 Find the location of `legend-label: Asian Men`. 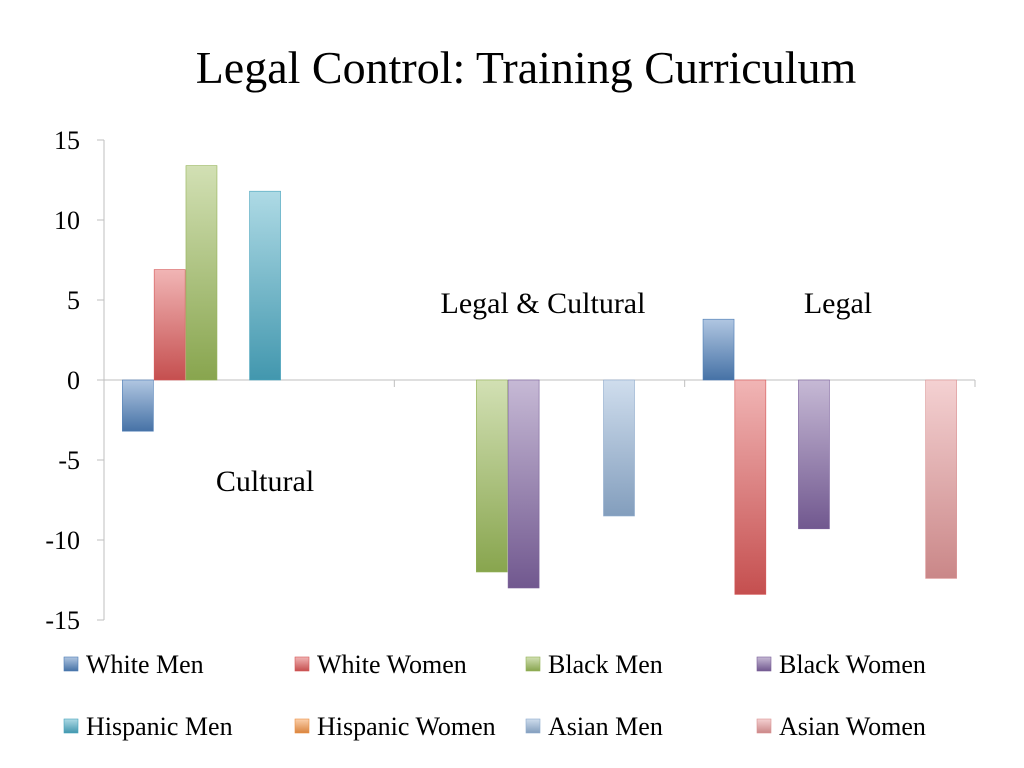

legend-label: Asian Men is located at coordinates (605, 726).